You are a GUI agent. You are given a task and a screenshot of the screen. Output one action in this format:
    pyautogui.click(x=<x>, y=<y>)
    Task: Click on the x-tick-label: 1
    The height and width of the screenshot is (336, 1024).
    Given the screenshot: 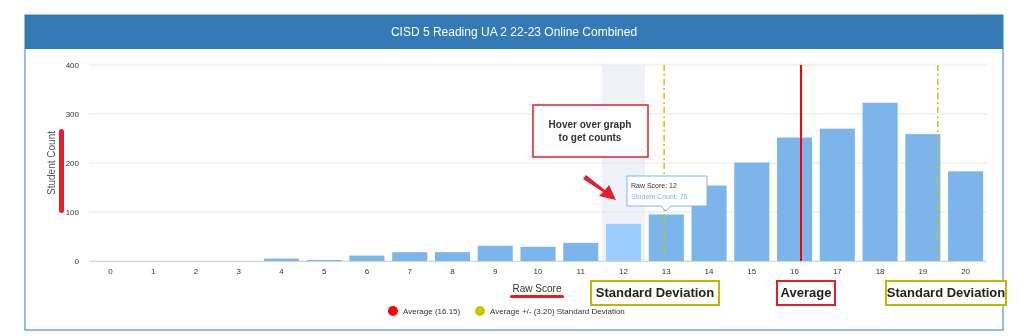 What is the action you would take?
    pyautogui.click(x=153, y=271)
    